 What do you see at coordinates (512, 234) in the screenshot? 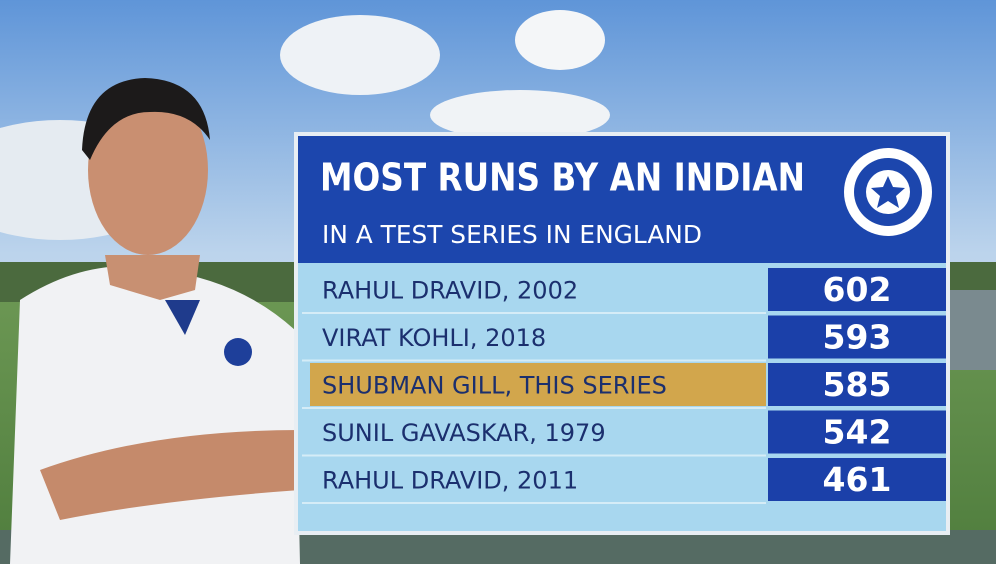
I see `subtitle: IN A TEST SERIES IN ENGLAND` at bounding box center [512, 234].